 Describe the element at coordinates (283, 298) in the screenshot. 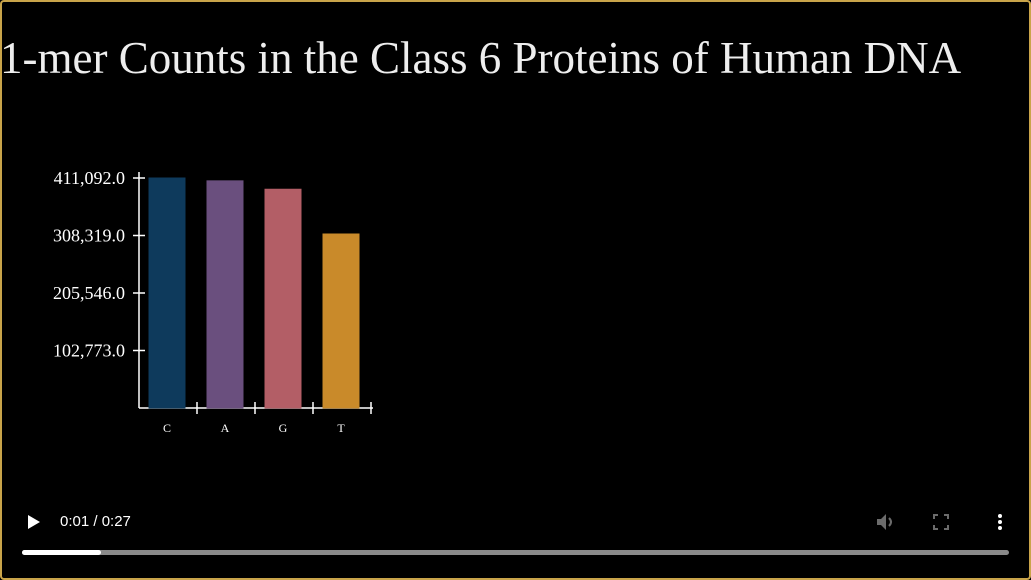

I see `bar-G` at that location.